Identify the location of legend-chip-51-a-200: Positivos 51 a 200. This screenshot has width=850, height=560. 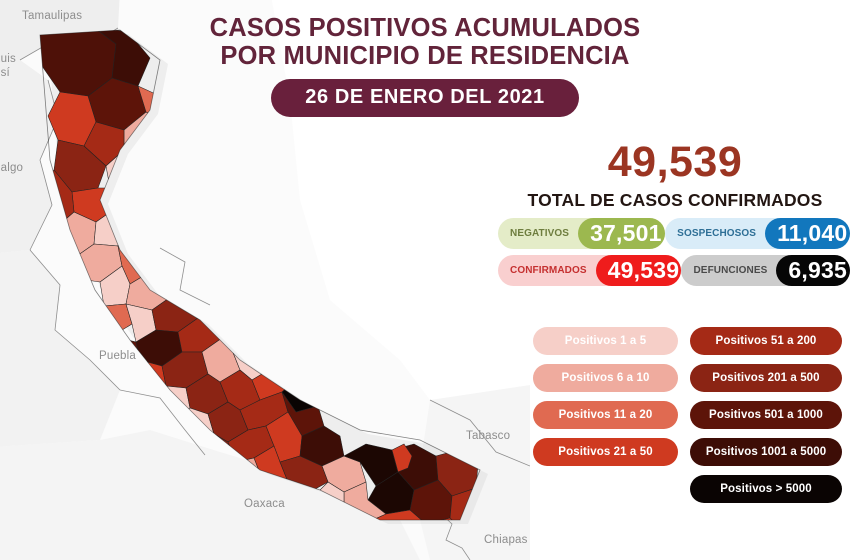
(766, 341).